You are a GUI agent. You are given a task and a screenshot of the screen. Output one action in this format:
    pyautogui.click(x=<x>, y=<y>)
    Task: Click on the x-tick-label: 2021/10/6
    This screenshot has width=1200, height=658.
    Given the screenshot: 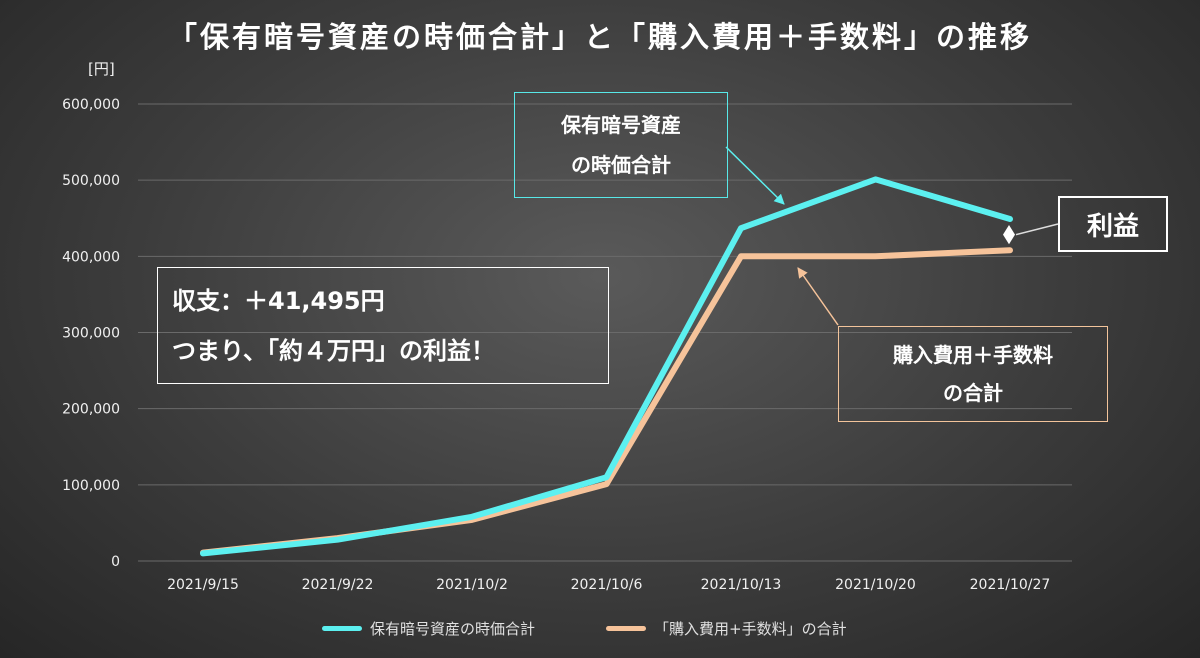 What is the action you would take?
    pyautogui.click(x=607, y=585)
    